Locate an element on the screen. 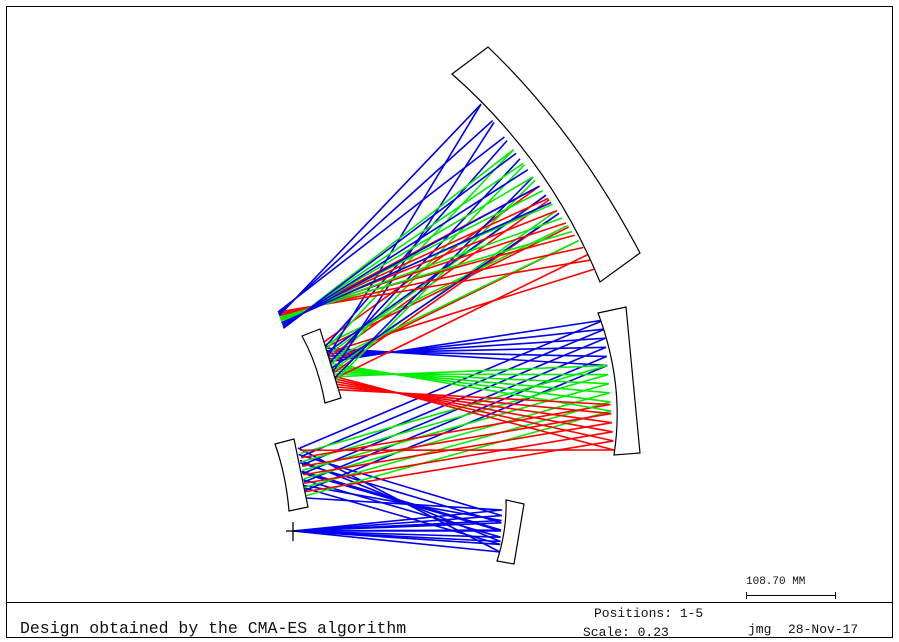 The height and width of the screenshot is (642, 899). scale-bar: 108.70 MM is located at coordinates (791, 587).